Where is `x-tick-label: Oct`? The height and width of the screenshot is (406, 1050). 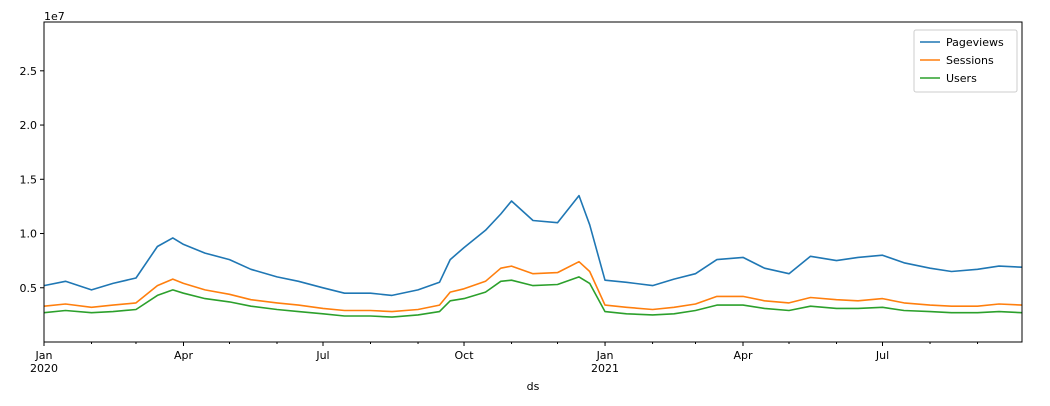 x-tick-label: Oct is located at coordinates (465, 355).